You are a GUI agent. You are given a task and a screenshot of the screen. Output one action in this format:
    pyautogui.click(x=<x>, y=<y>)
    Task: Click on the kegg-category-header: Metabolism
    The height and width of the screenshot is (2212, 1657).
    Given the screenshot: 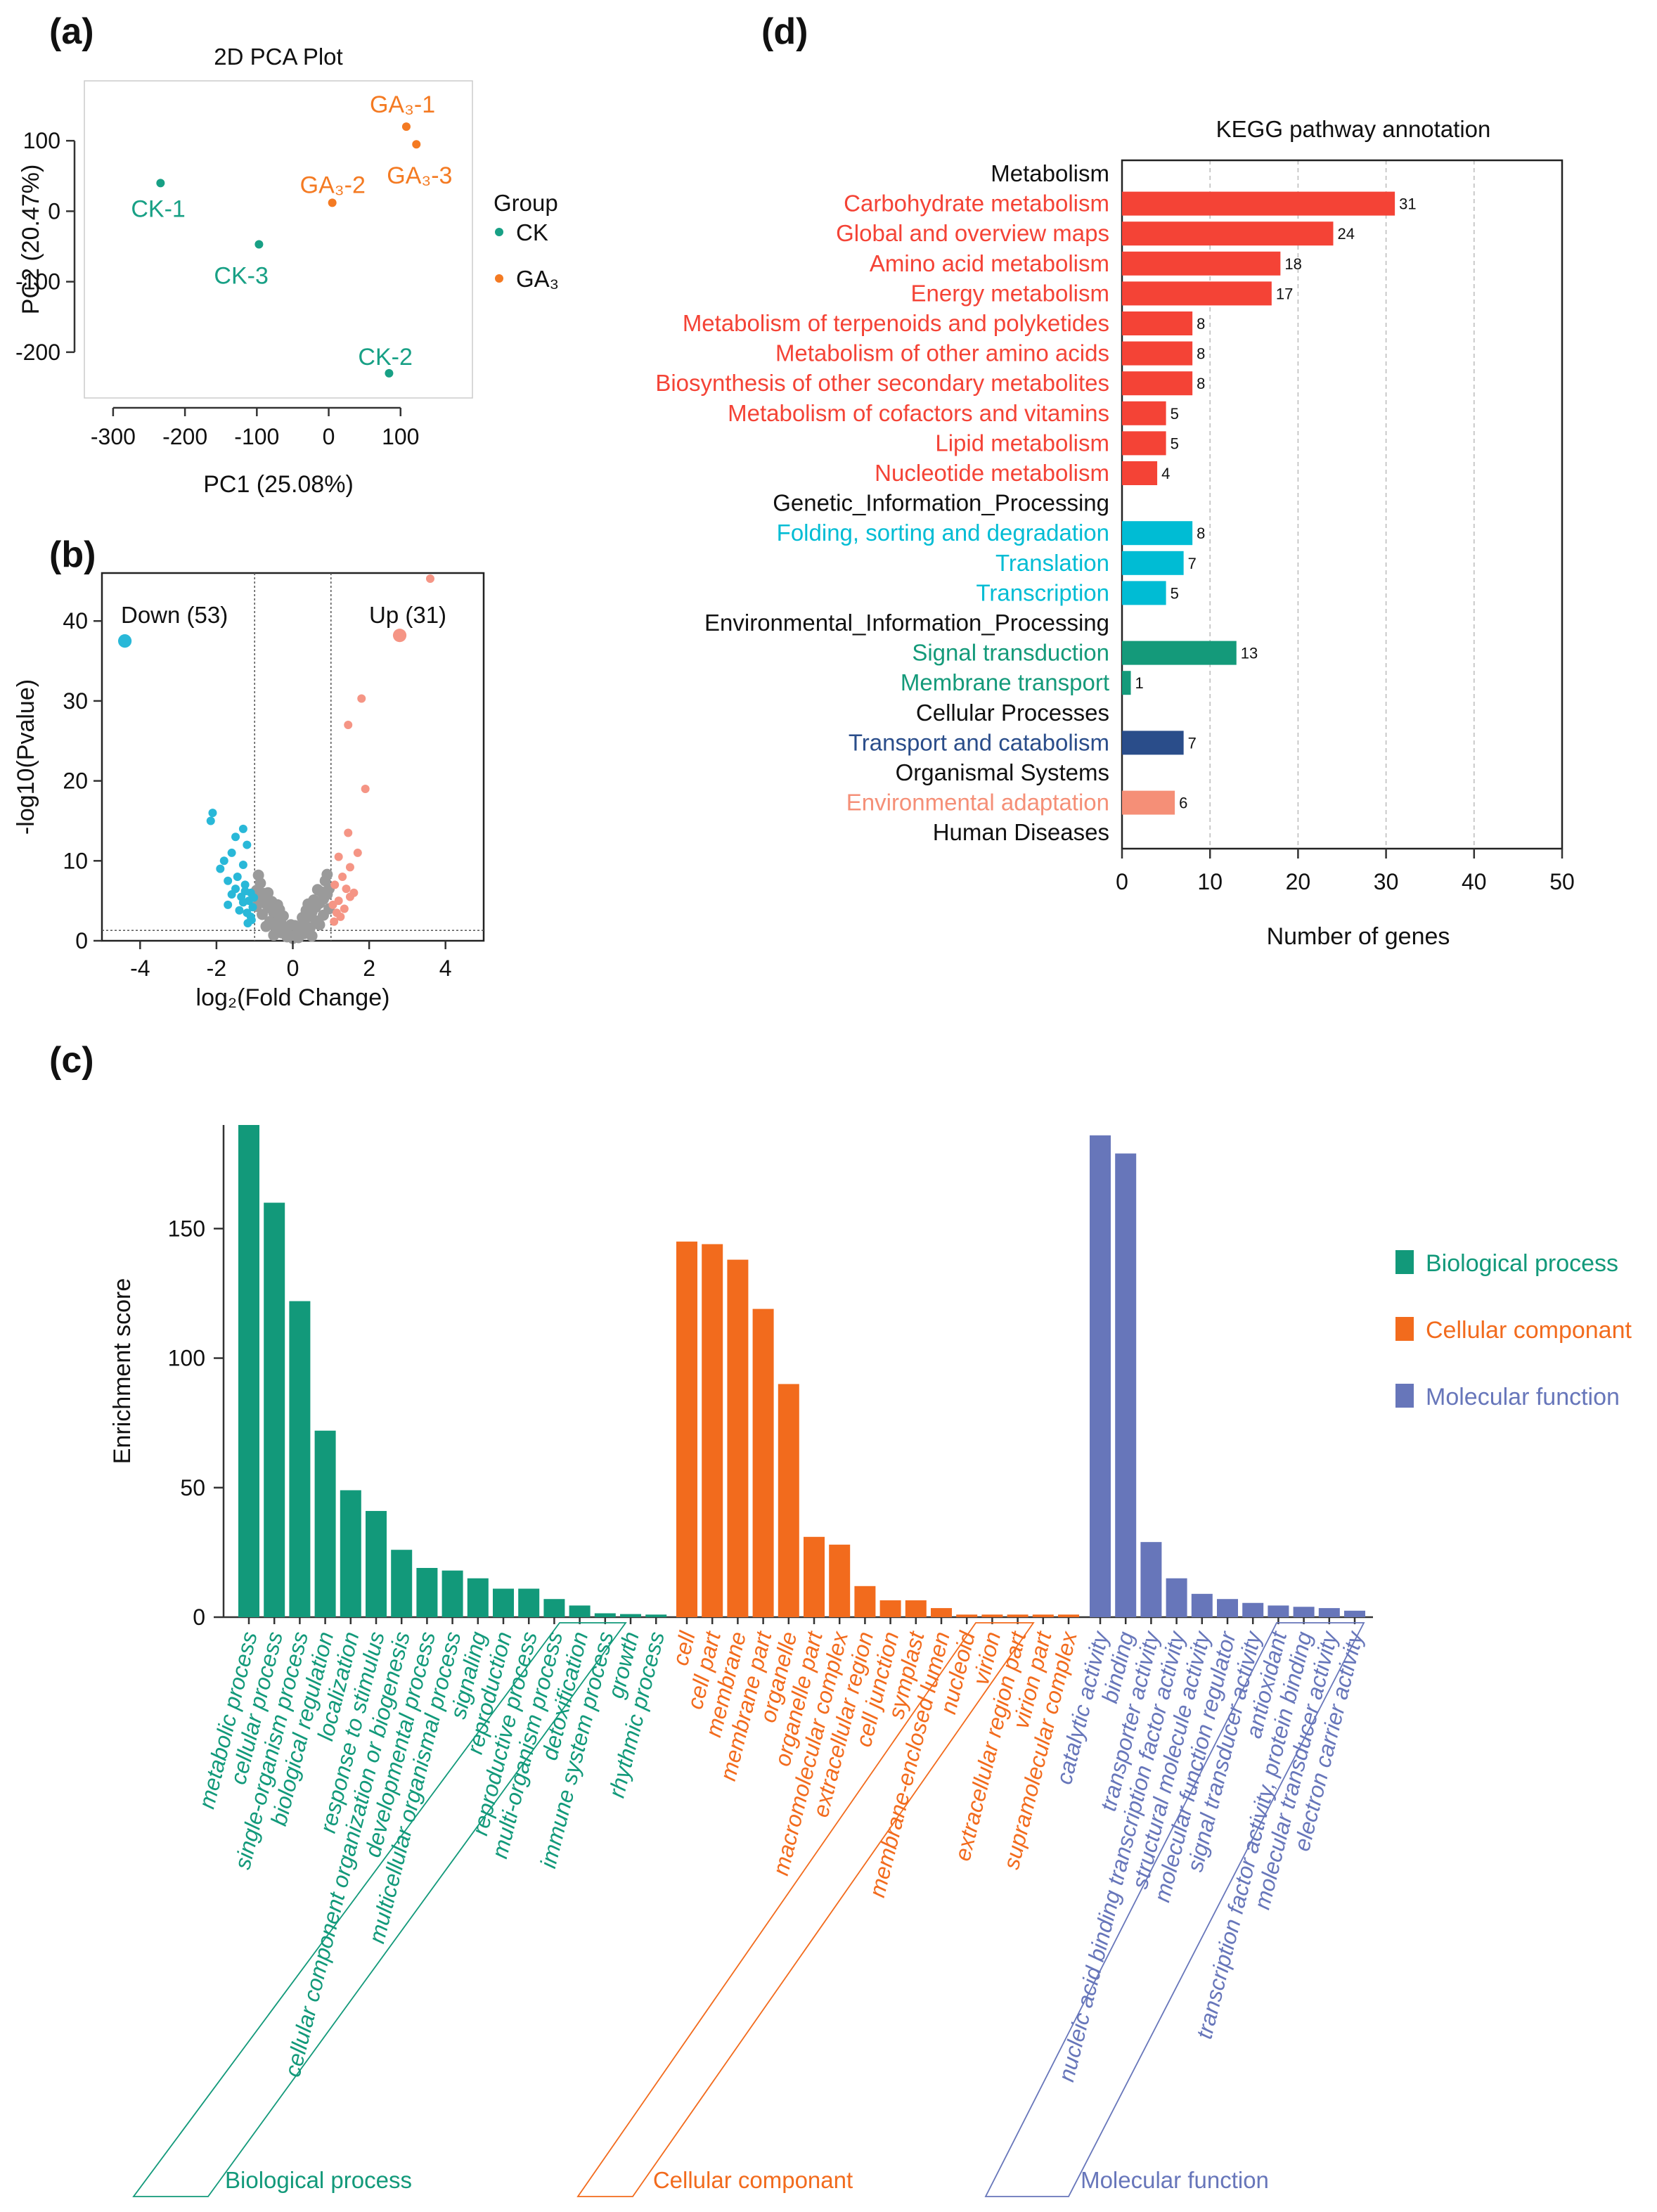 What is the action you would take?
    pyautogui.click(x=1050, y=173)
    